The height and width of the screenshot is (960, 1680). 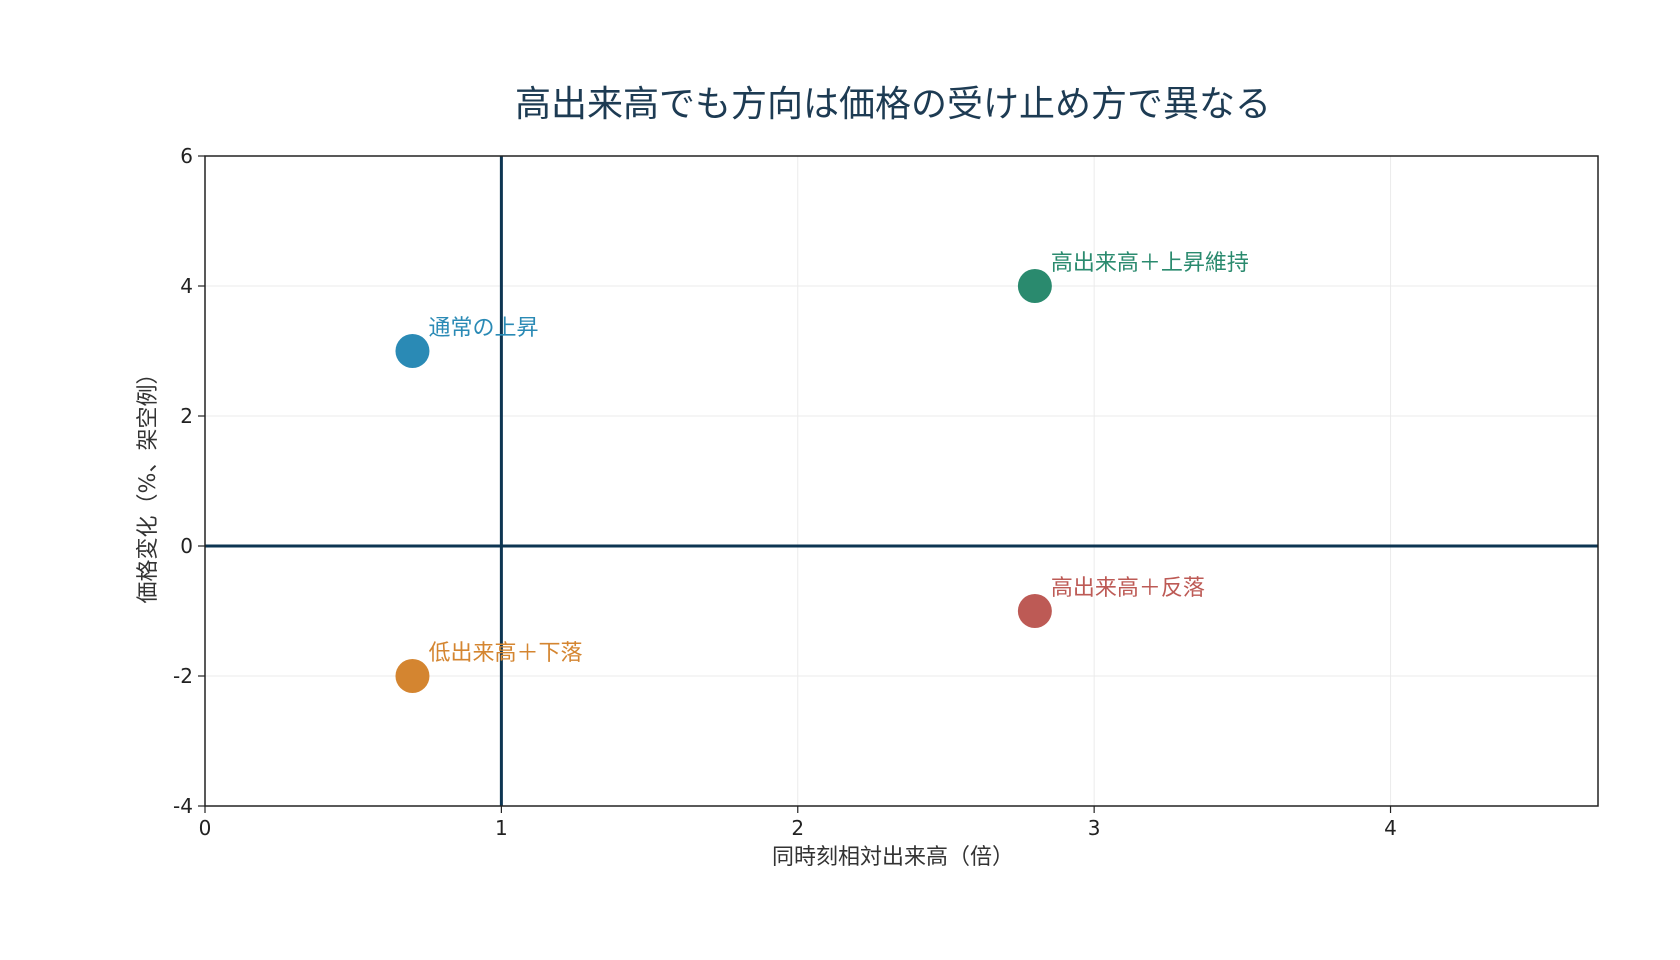 What do you see at coordinates (797, 828) in the screenshot?
I see `x-tick-label: 2` at bounding box center [797, 828].